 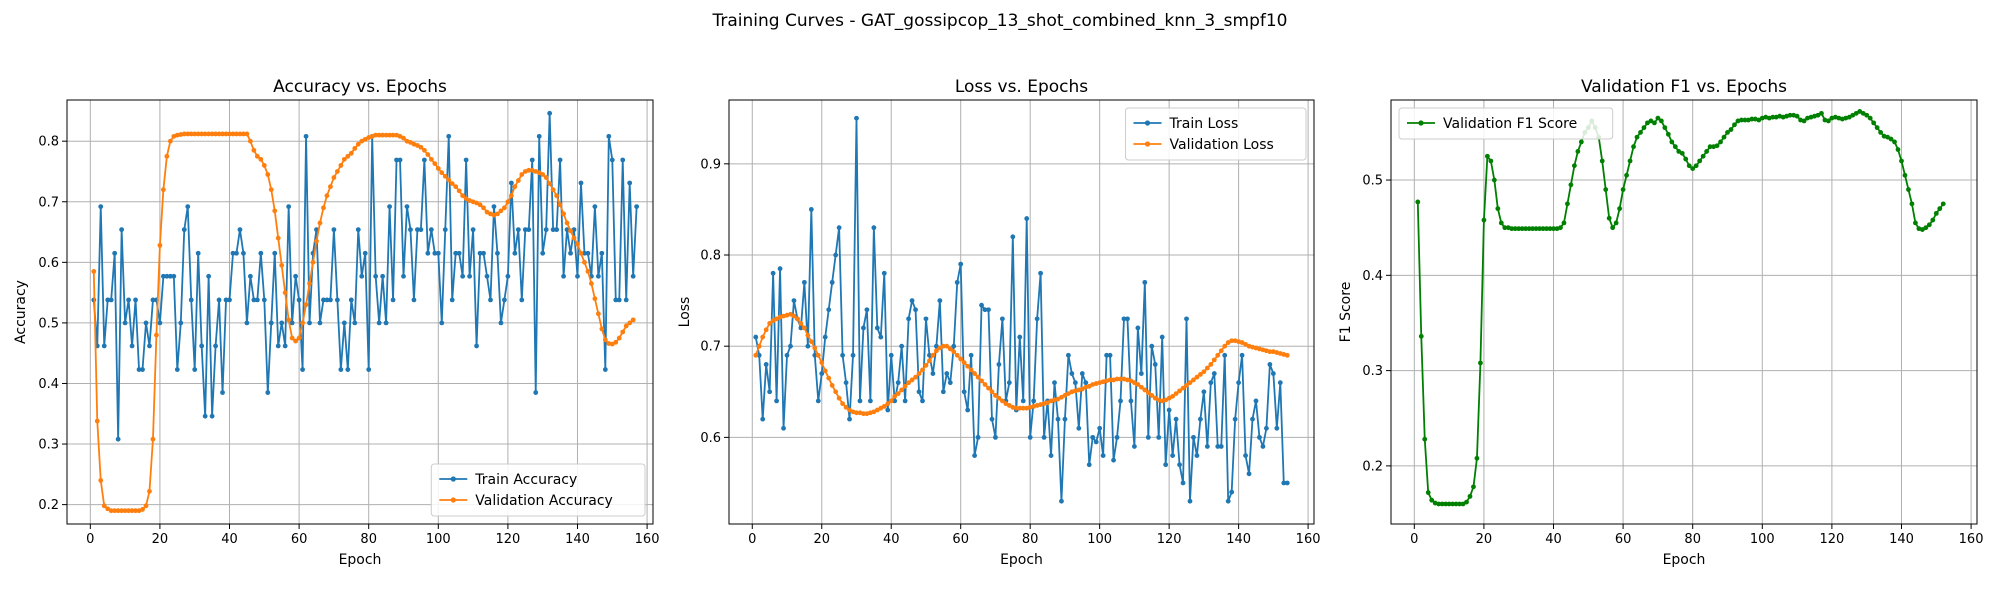 I want to click on f1-y-tick-label: 0.4, so click(x=1372, y=276).